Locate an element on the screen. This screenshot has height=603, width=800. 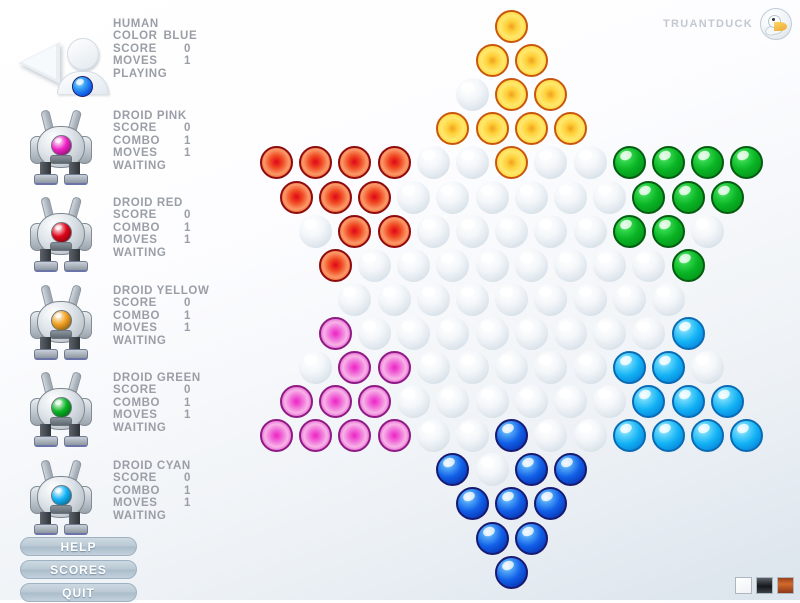
swatch-white is located at coordinates (743, 585).